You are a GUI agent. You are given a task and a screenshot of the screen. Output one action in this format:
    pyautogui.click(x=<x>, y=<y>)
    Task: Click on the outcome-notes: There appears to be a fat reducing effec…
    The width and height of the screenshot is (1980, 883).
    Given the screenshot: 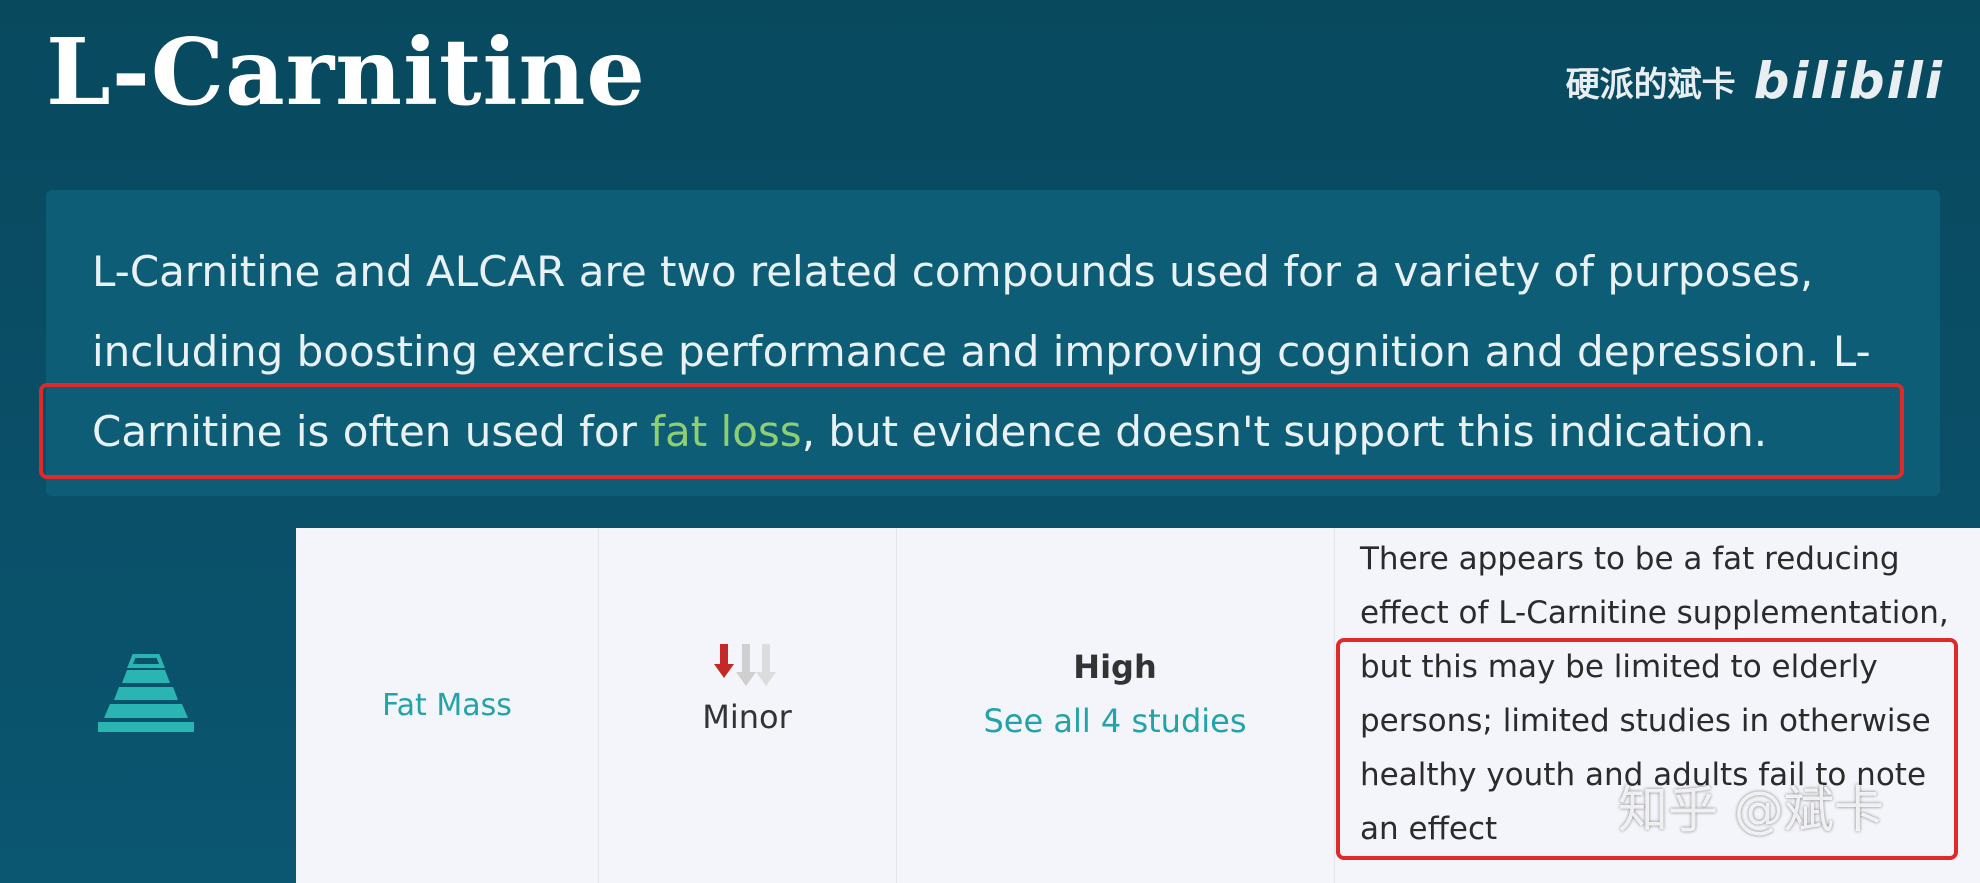 What is the action you would take?
    pyautogui.click(x=1654, y=694)
    